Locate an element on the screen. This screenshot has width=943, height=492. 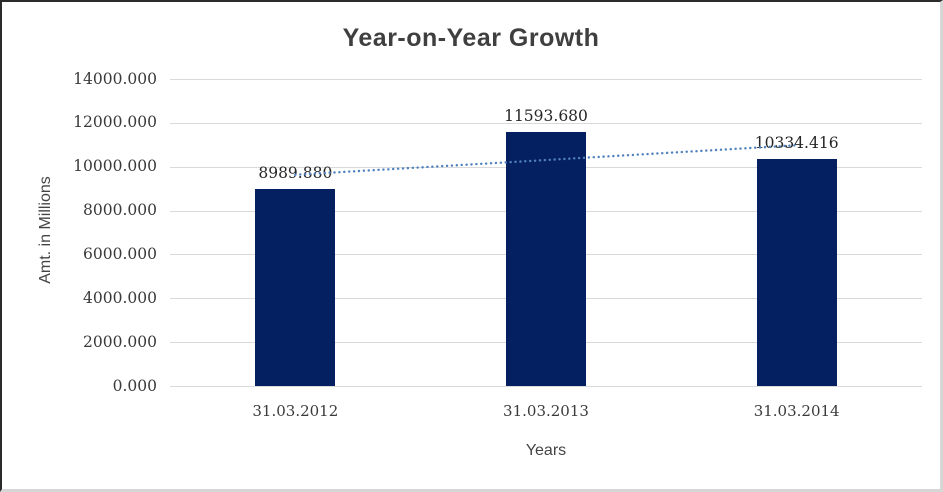
x-tick-label: 31.03.2012 is located at coordinates (295, 411).